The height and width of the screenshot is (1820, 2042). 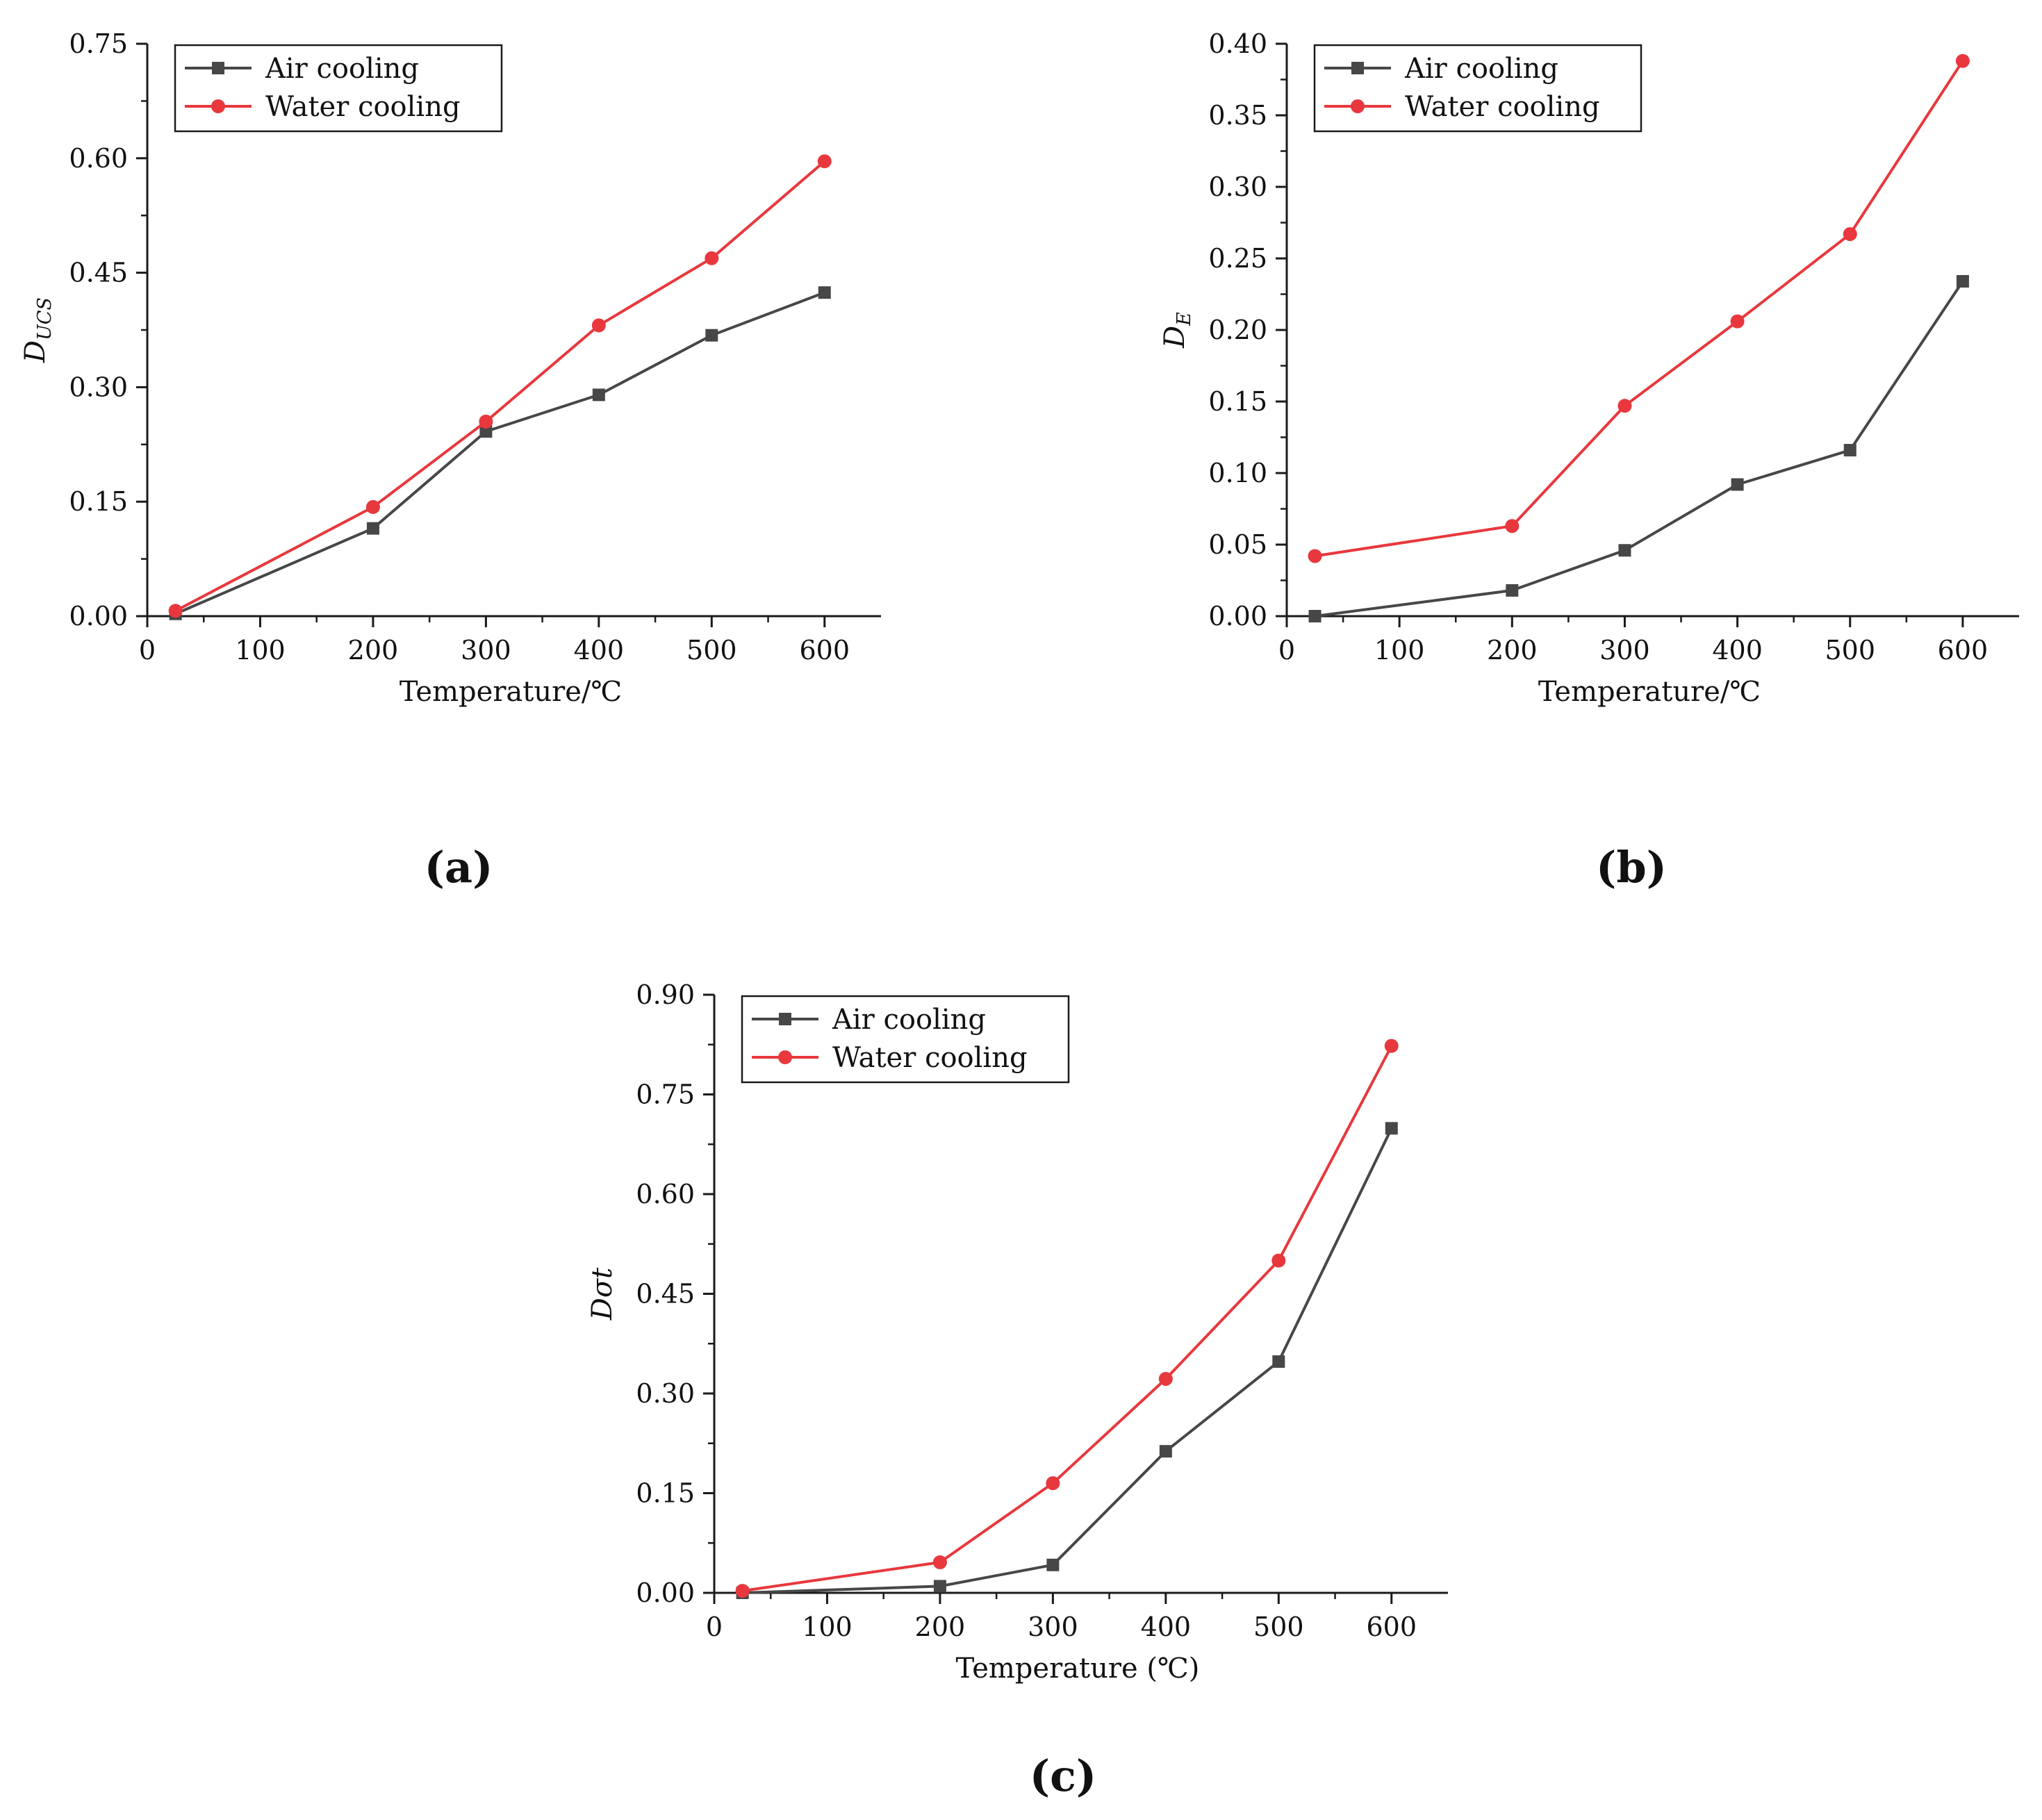 I want to click on panel-caption-a: (a), so click(x=458, y=867).